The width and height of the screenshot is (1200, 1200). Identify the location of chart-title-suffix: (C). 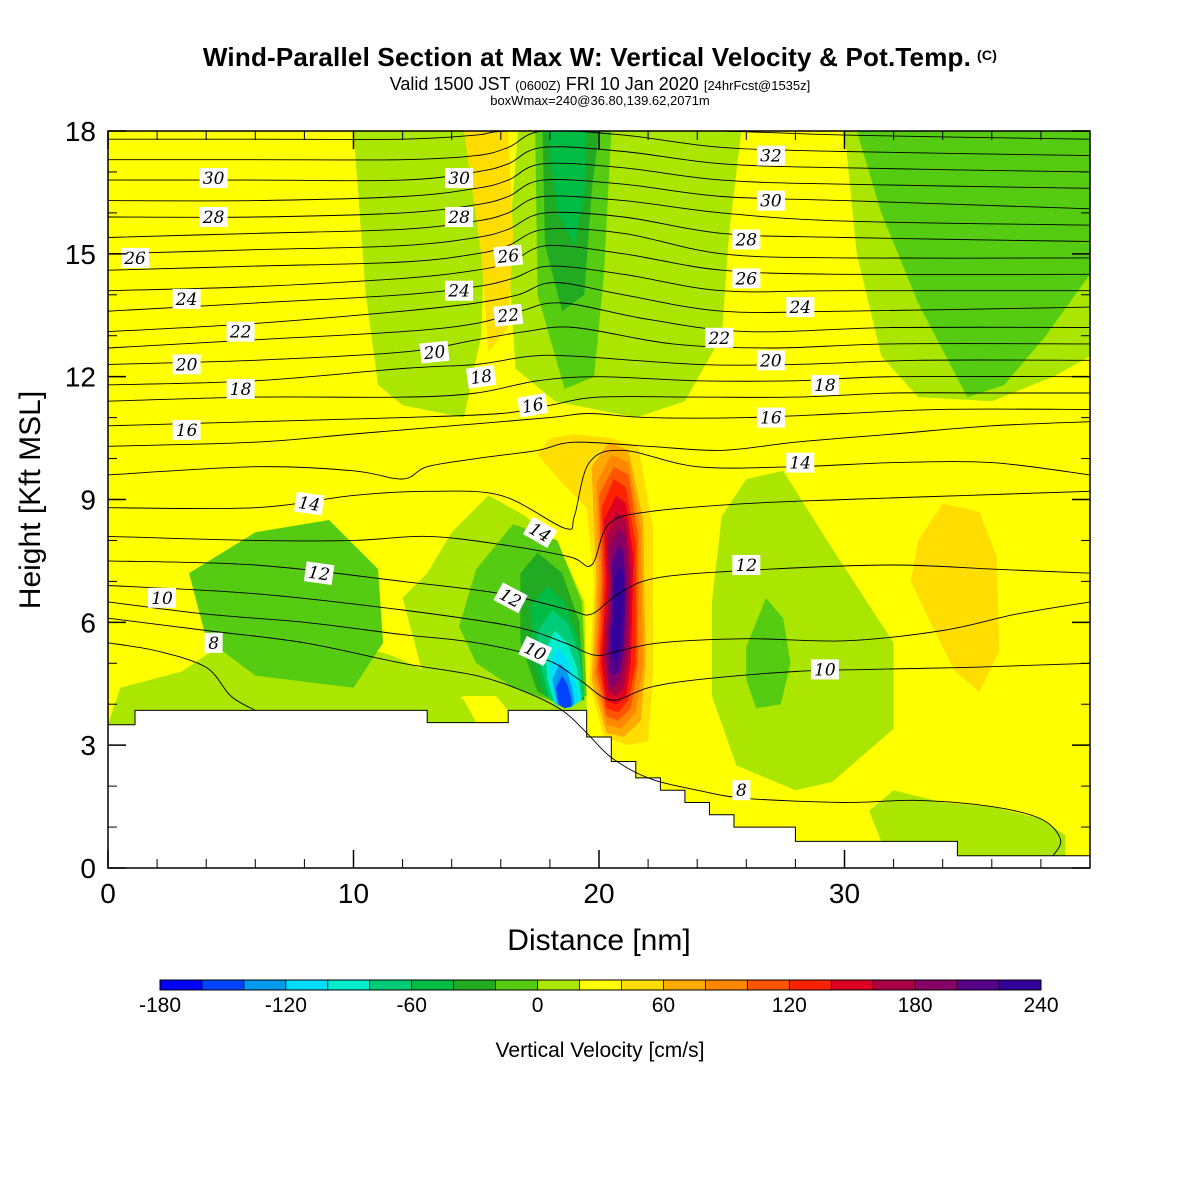
(987, 55).